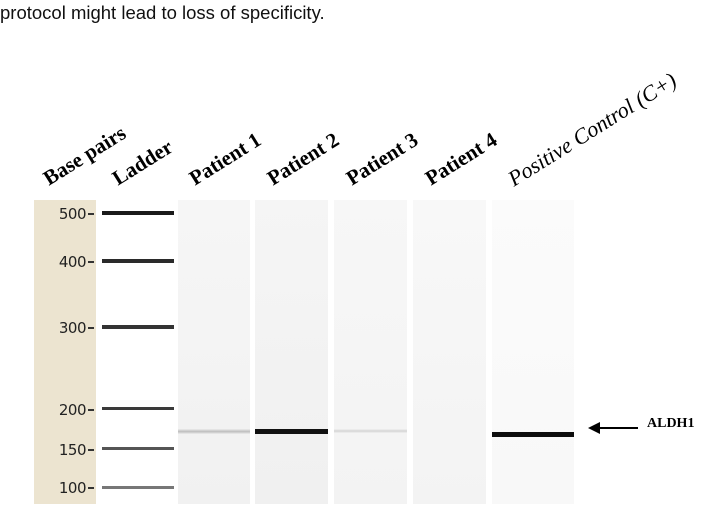 Image resolution: width=713 pixels, height=516 pixels. What do you see at coordinates (592, 129) in the screenshot?
I see `label-positive-control: Positive Control (C+)` at bounding box center [592, 129].